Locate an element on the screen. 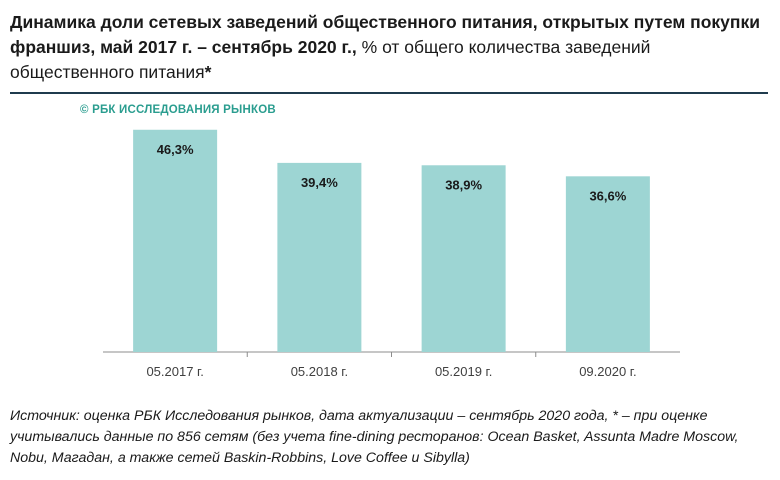 This screenshot has width=780, height=480. data-label-4: 36,6% is located at coordinates (607, 195).